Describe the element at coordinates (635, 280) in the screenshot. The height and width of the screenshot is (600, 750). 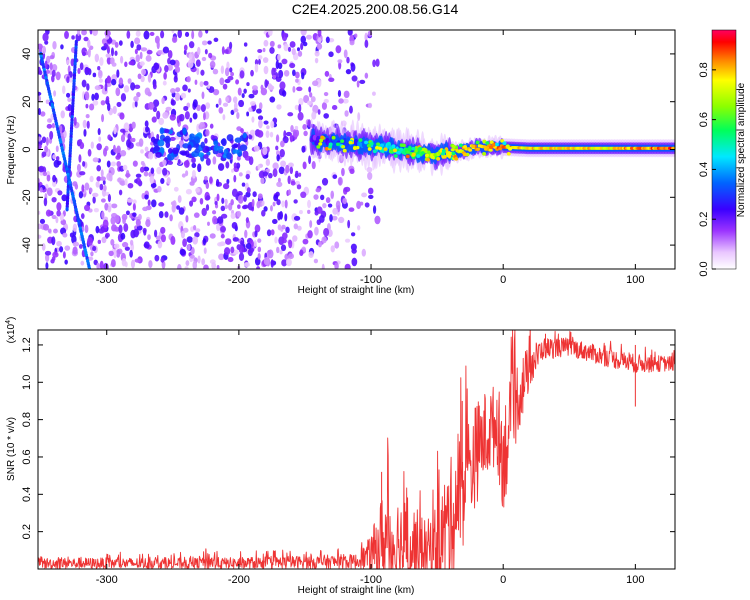
I see `spectrogram-x-tick-label: 100` at that location.